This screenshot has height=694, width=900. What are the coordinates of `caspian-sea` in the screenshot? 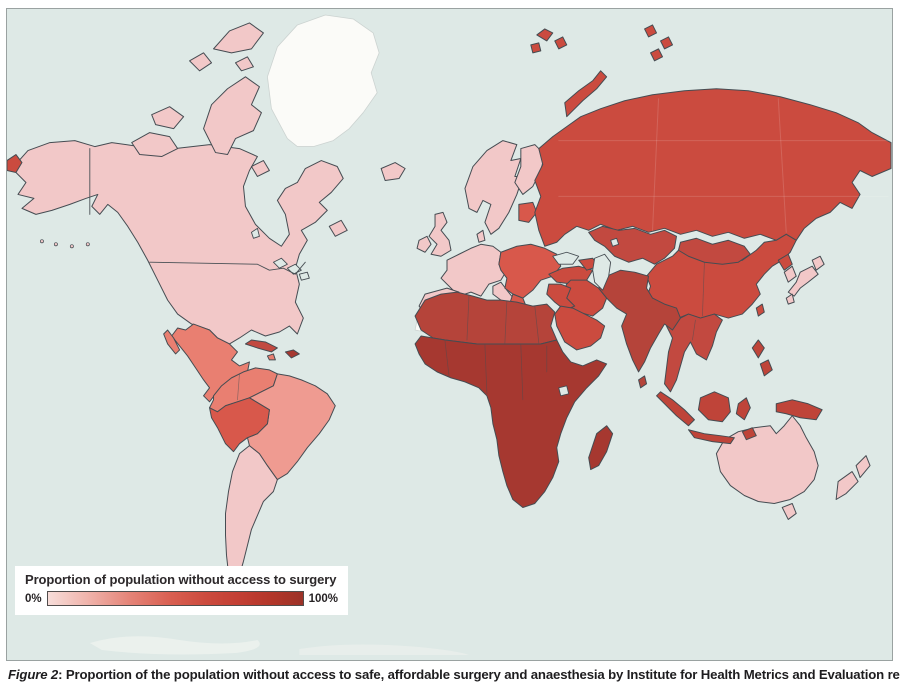 It's located at (602, 272).